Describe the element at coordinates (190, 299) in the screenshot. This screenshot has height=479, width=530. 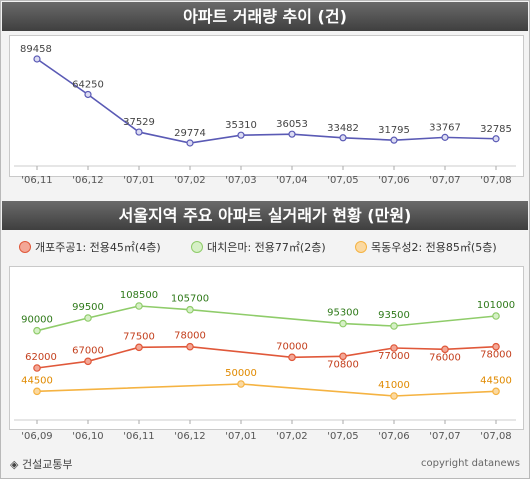
I see `chart2-data-label-1: 105700` at that location.